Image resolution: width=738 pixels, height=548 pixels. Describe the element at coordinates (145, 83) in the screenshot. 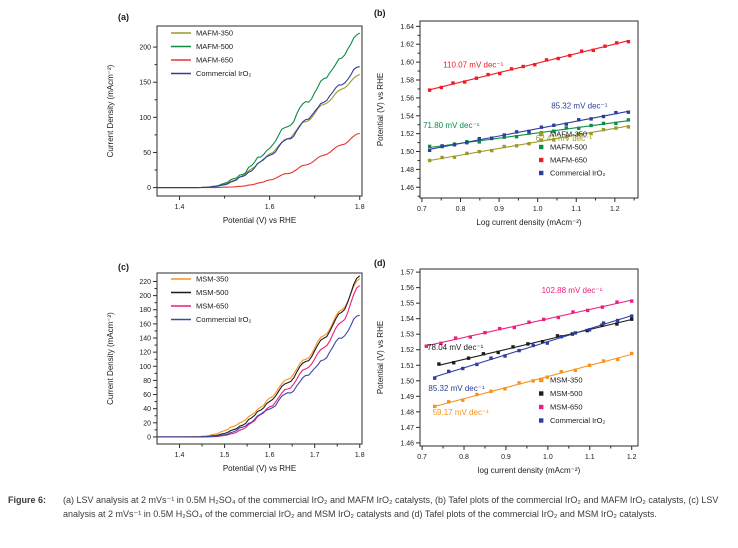

I see `svg-text: 150` at that location.